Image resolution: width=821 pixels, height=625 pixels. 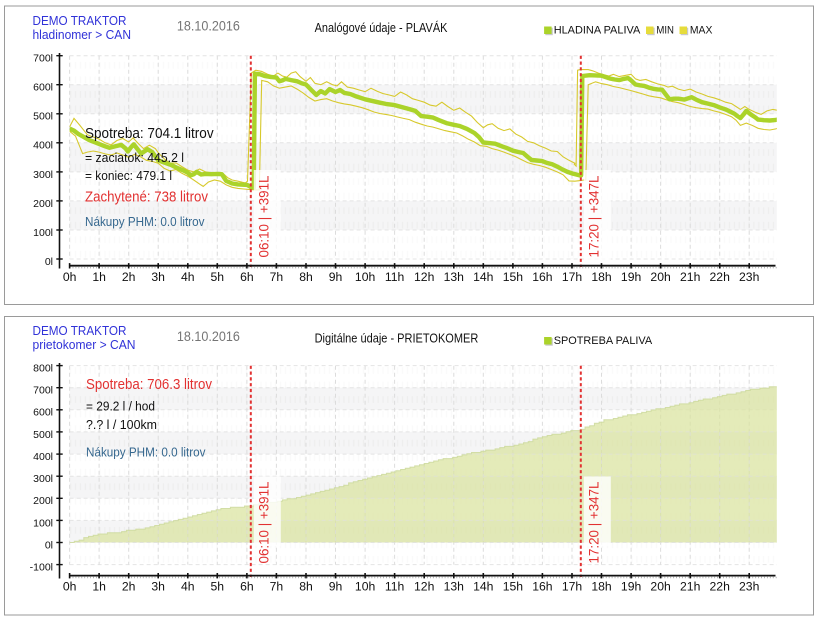 What do you see at coordinates (41, 568) in the screenshot?
I see `svg-text: -100l` at bounding box center [41, 568].